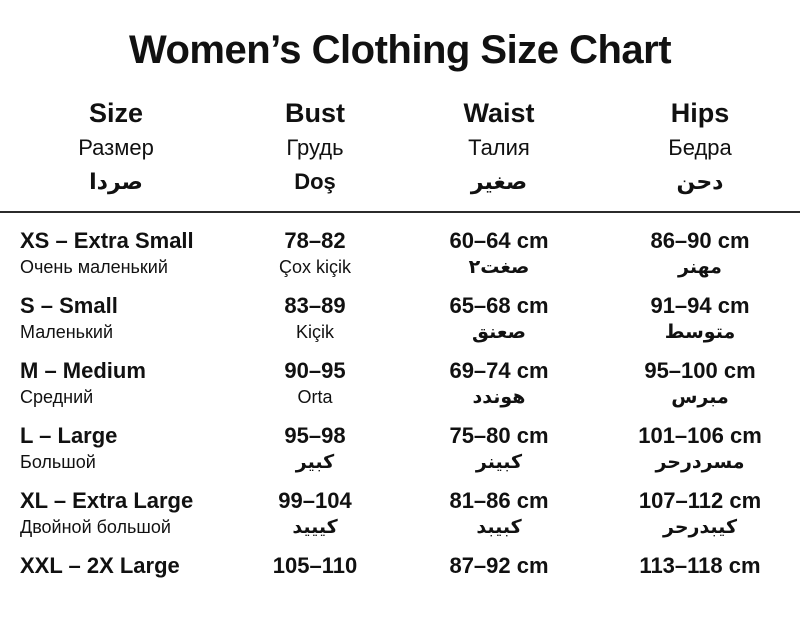  Describe the element at coordinates (69, 305) in the screenshot. I see `size-label: S – Small` at that location.